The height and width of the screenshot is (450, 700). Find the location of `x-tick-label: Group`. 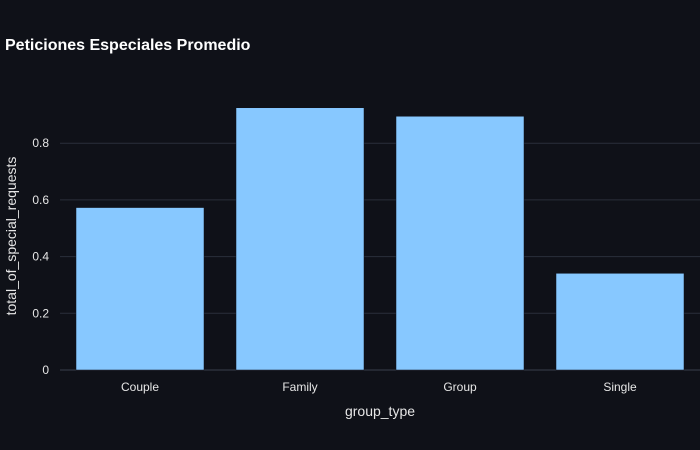

x-tick-label: Group is located at coordinates (460, 387).